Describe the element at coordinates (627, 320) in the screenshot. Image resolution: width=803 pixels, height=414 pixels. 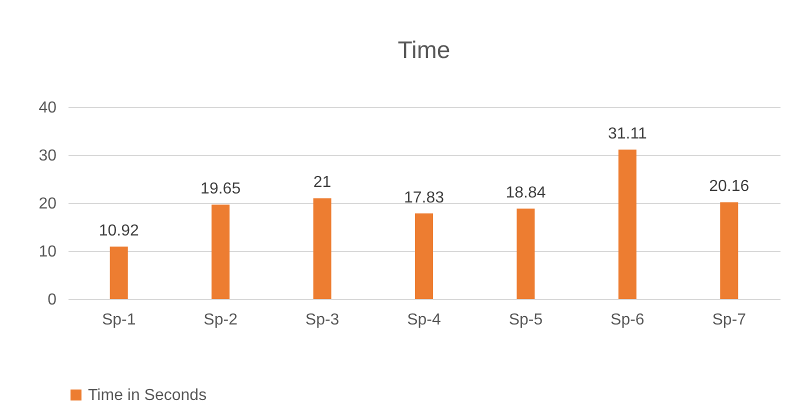
I see `x-tick-label: Sp-6` at that location.